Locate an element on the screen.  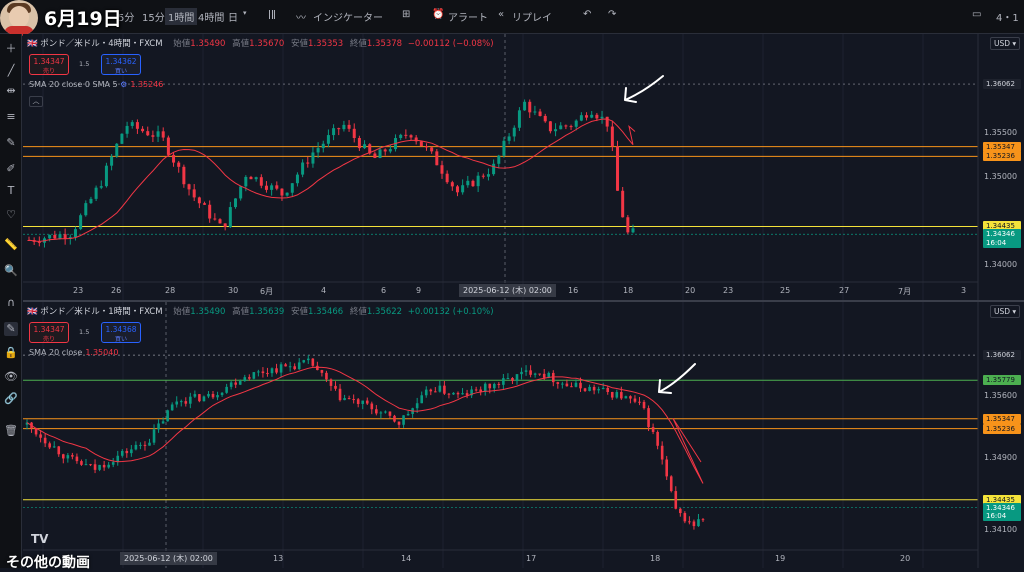
crosshair-icon: ＋ is located at coordinates (11, 48).